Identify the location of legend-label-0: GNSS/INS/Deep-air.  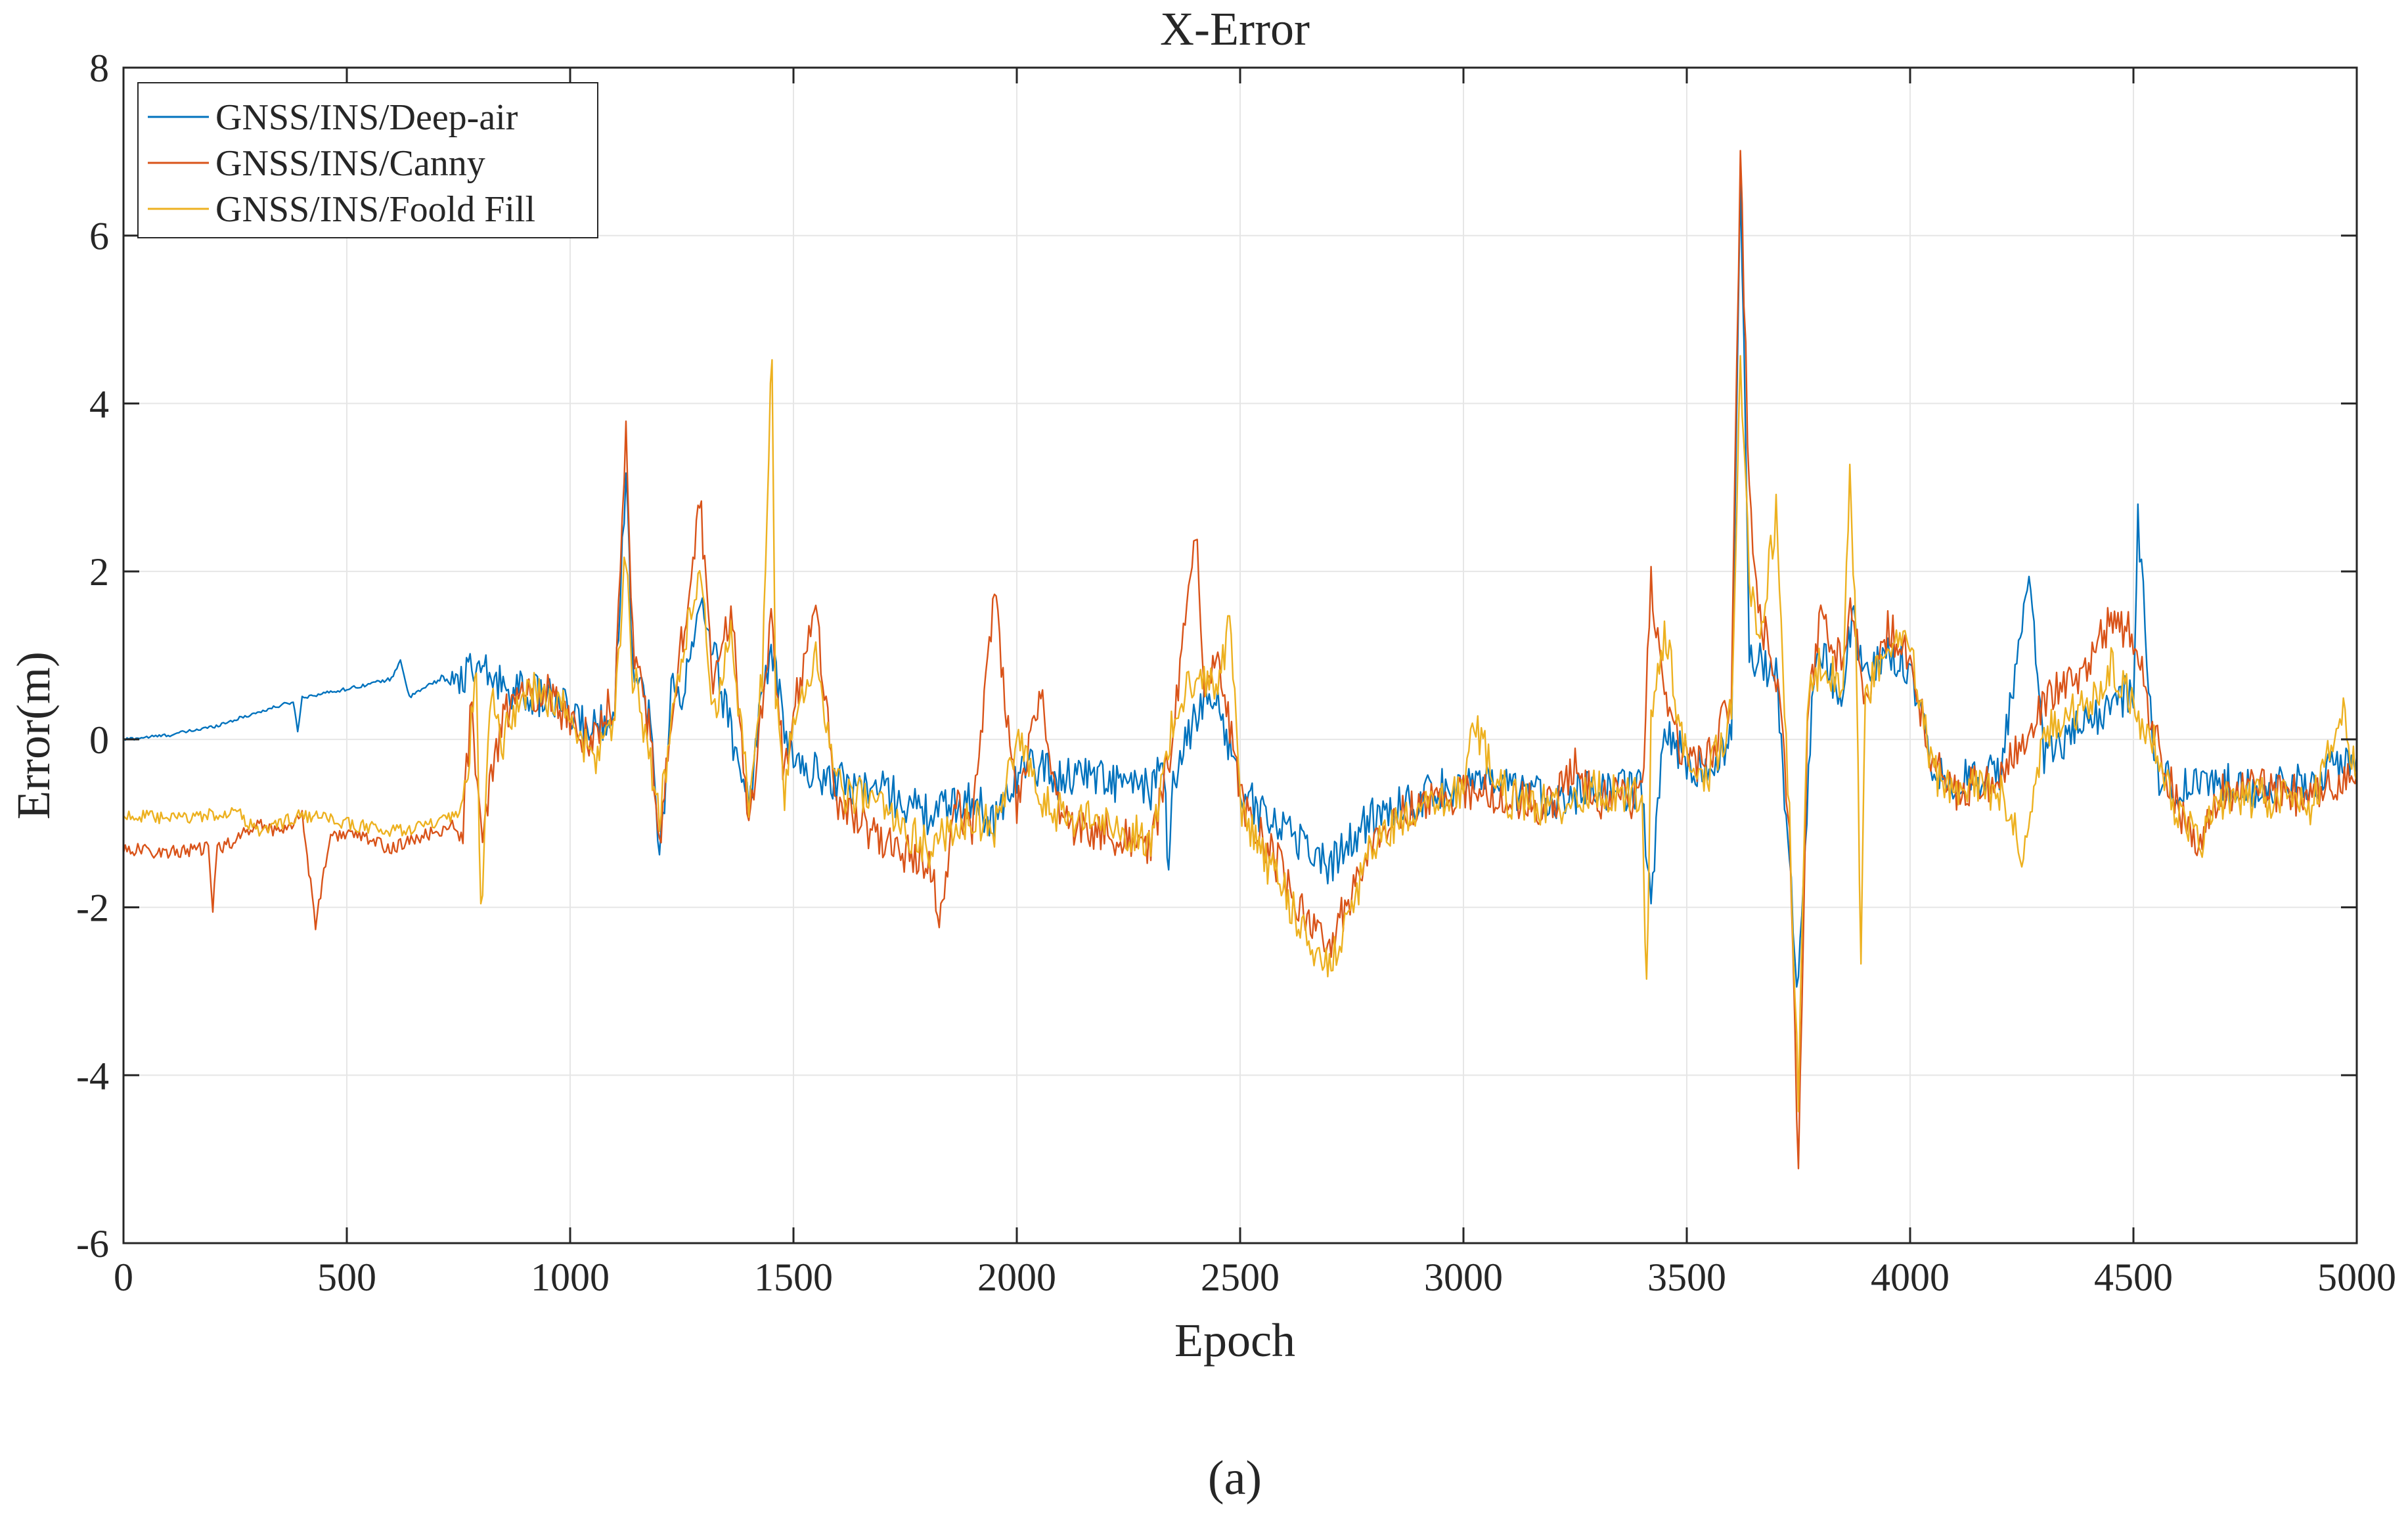
(367, 117).